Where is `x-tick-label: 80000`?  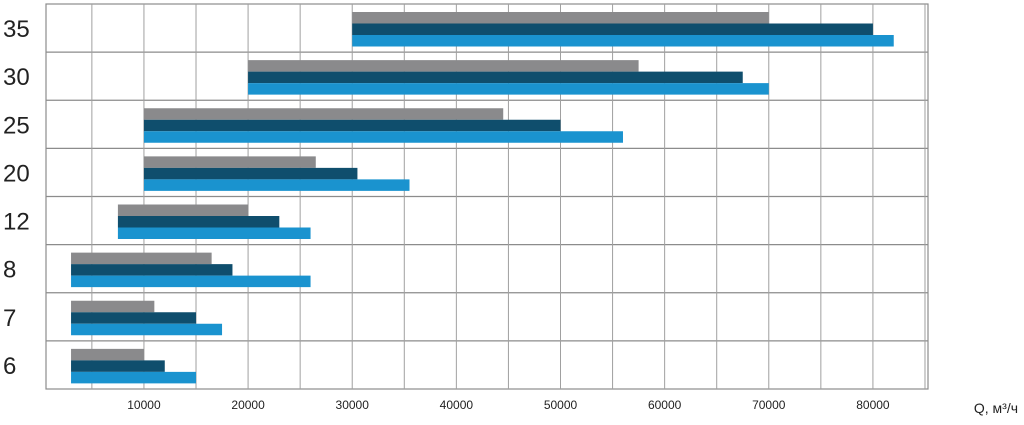 x-tick-label: 80000 is located at coordinates (873, 405).